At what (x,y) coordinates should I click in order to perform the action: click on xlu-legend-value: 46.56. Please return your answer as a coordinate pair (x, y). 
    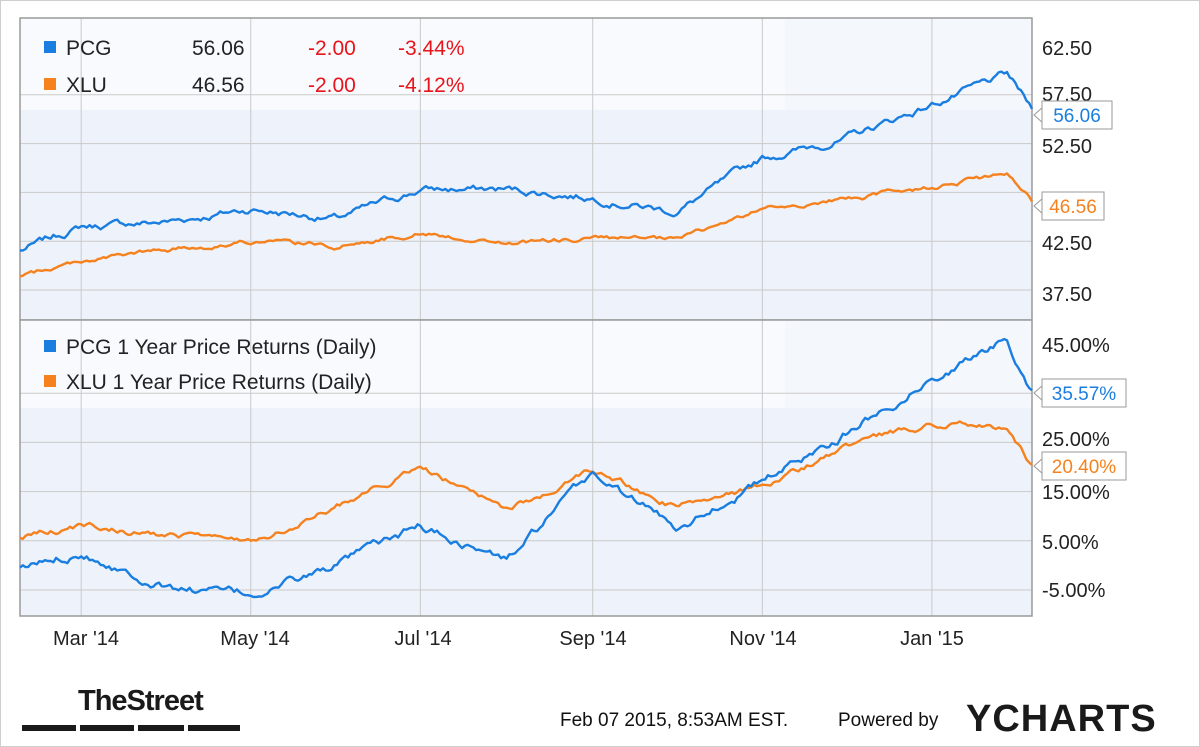
    Looking at the image, I should click on (218, 85).